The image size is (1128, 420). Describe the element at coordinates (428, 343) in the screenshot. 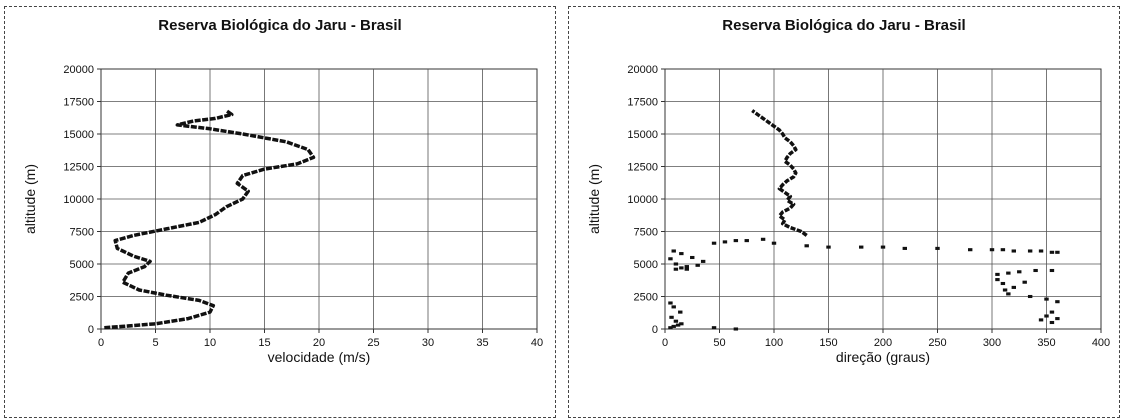

I see `x-tick-label: 30` at that location.